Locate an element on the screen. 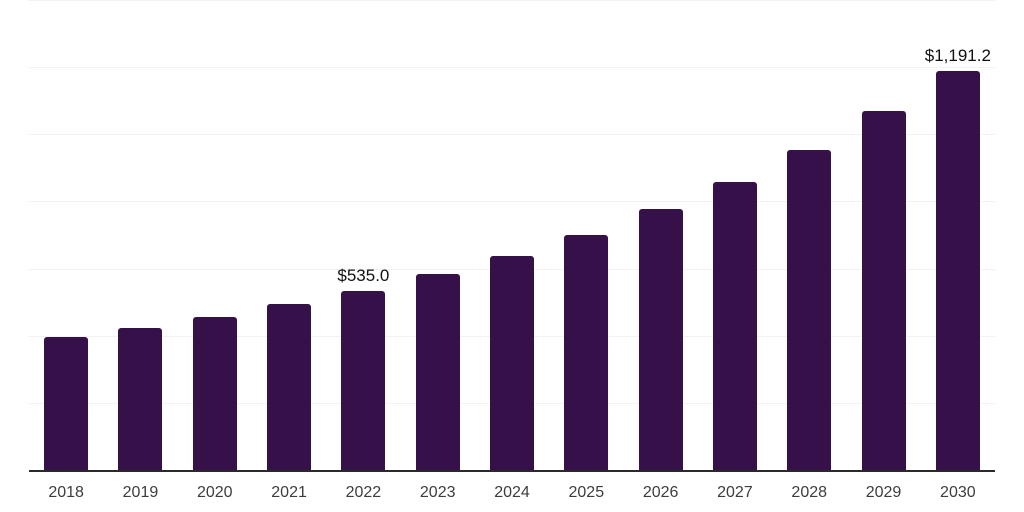 This screenshot has width=1024, height=512. bar-2023 is located at coordinates (437, 372).